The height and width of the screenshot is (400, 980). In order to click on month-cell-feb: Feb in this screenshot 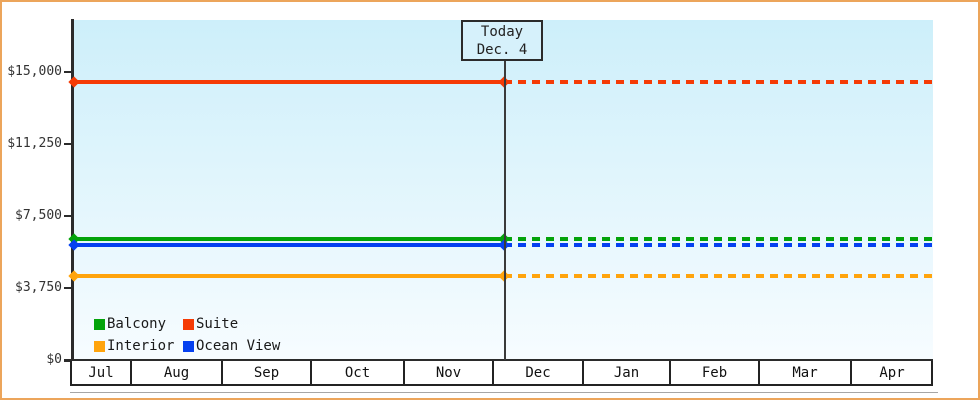, I will do `click(713, 373)`.